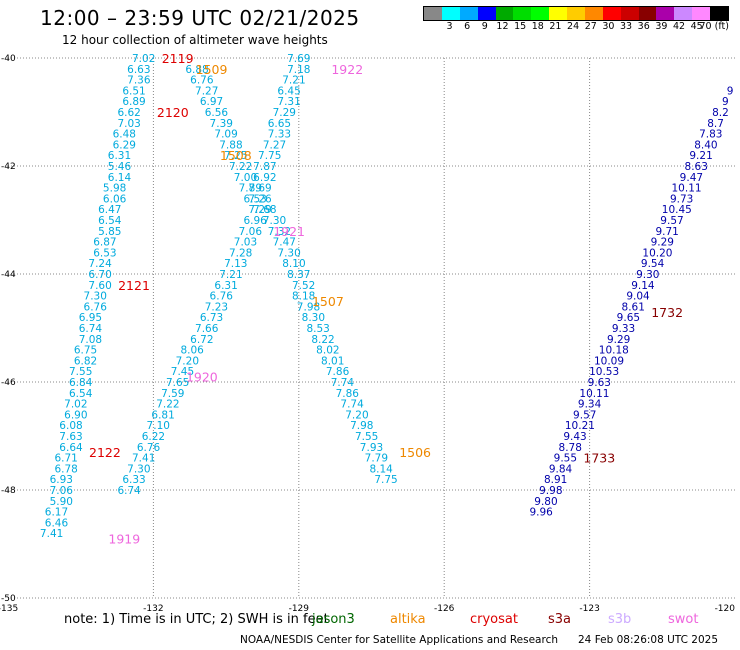 This screenshot has width=740, height=650. I want to click on wave-height-value: 7.45, so click(182, 372).